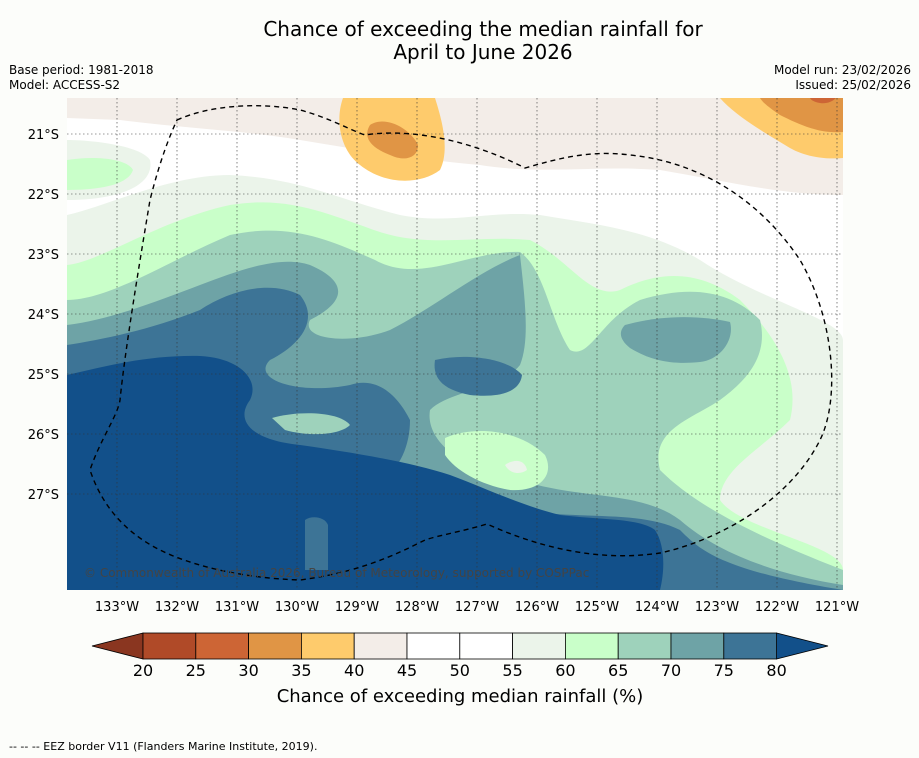 Image resolution: width=919 pixels, height=758 pixels. Describe the element at coordinates (43, 435) in the screenshot. I see `lat-label: 26°S` at that location.